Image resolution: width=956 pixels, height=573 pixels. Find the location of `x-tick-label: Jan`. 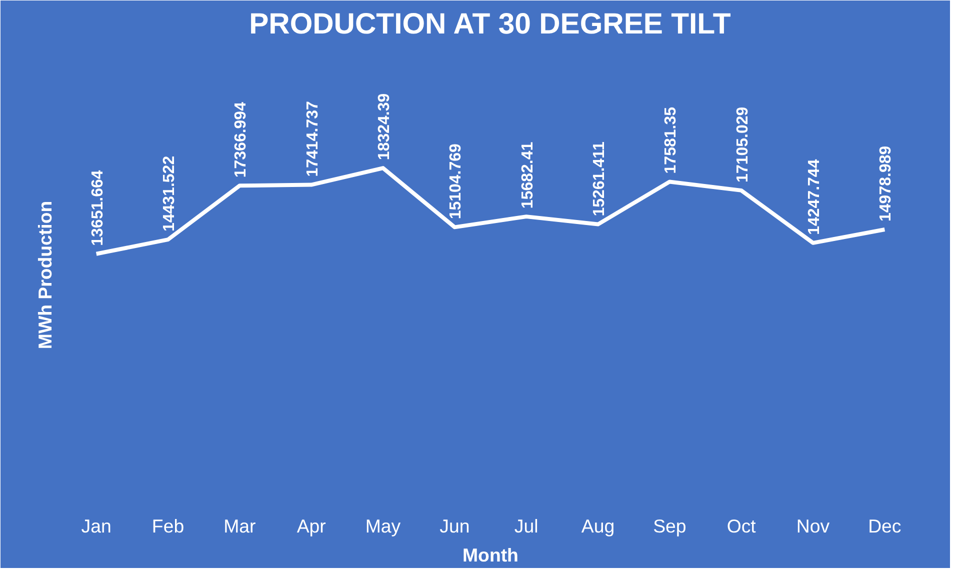

x-tick-label: Jan is located at coordinates (96, 526).